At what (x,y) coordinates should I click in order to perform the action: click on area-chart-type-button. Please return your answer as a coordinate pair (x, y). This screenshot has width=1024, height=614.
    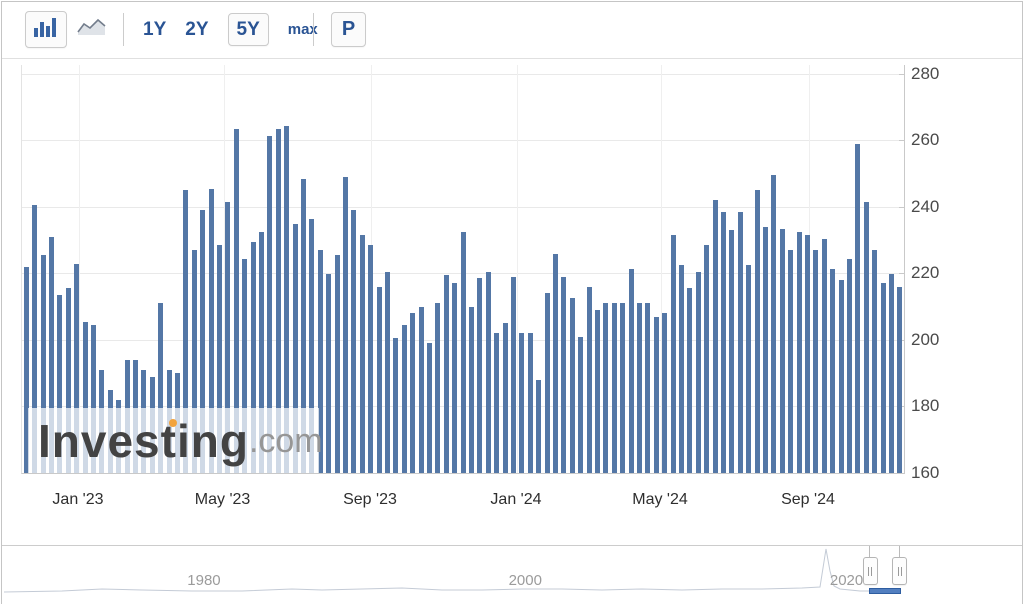
    Looking at the image, I should click on (92, 28).